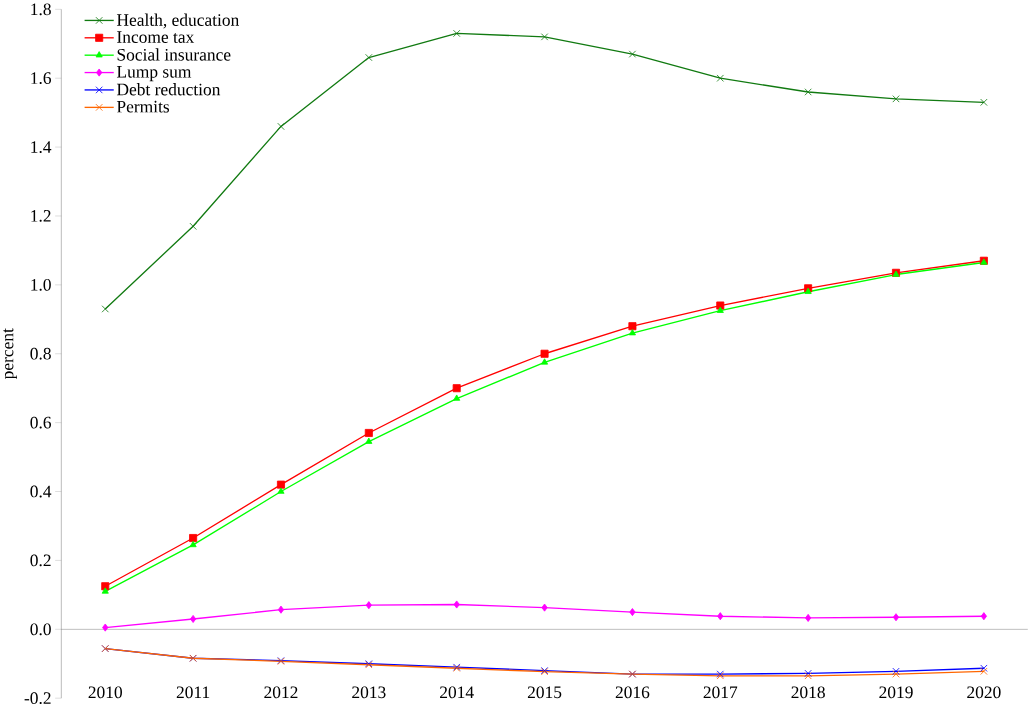 The height and width of the screenshot is (708, 1028). What do you see at coordinates (40, 560) in the screenshot?
I see `y-tick-label: 0.2` at bounding box center [40, 560].